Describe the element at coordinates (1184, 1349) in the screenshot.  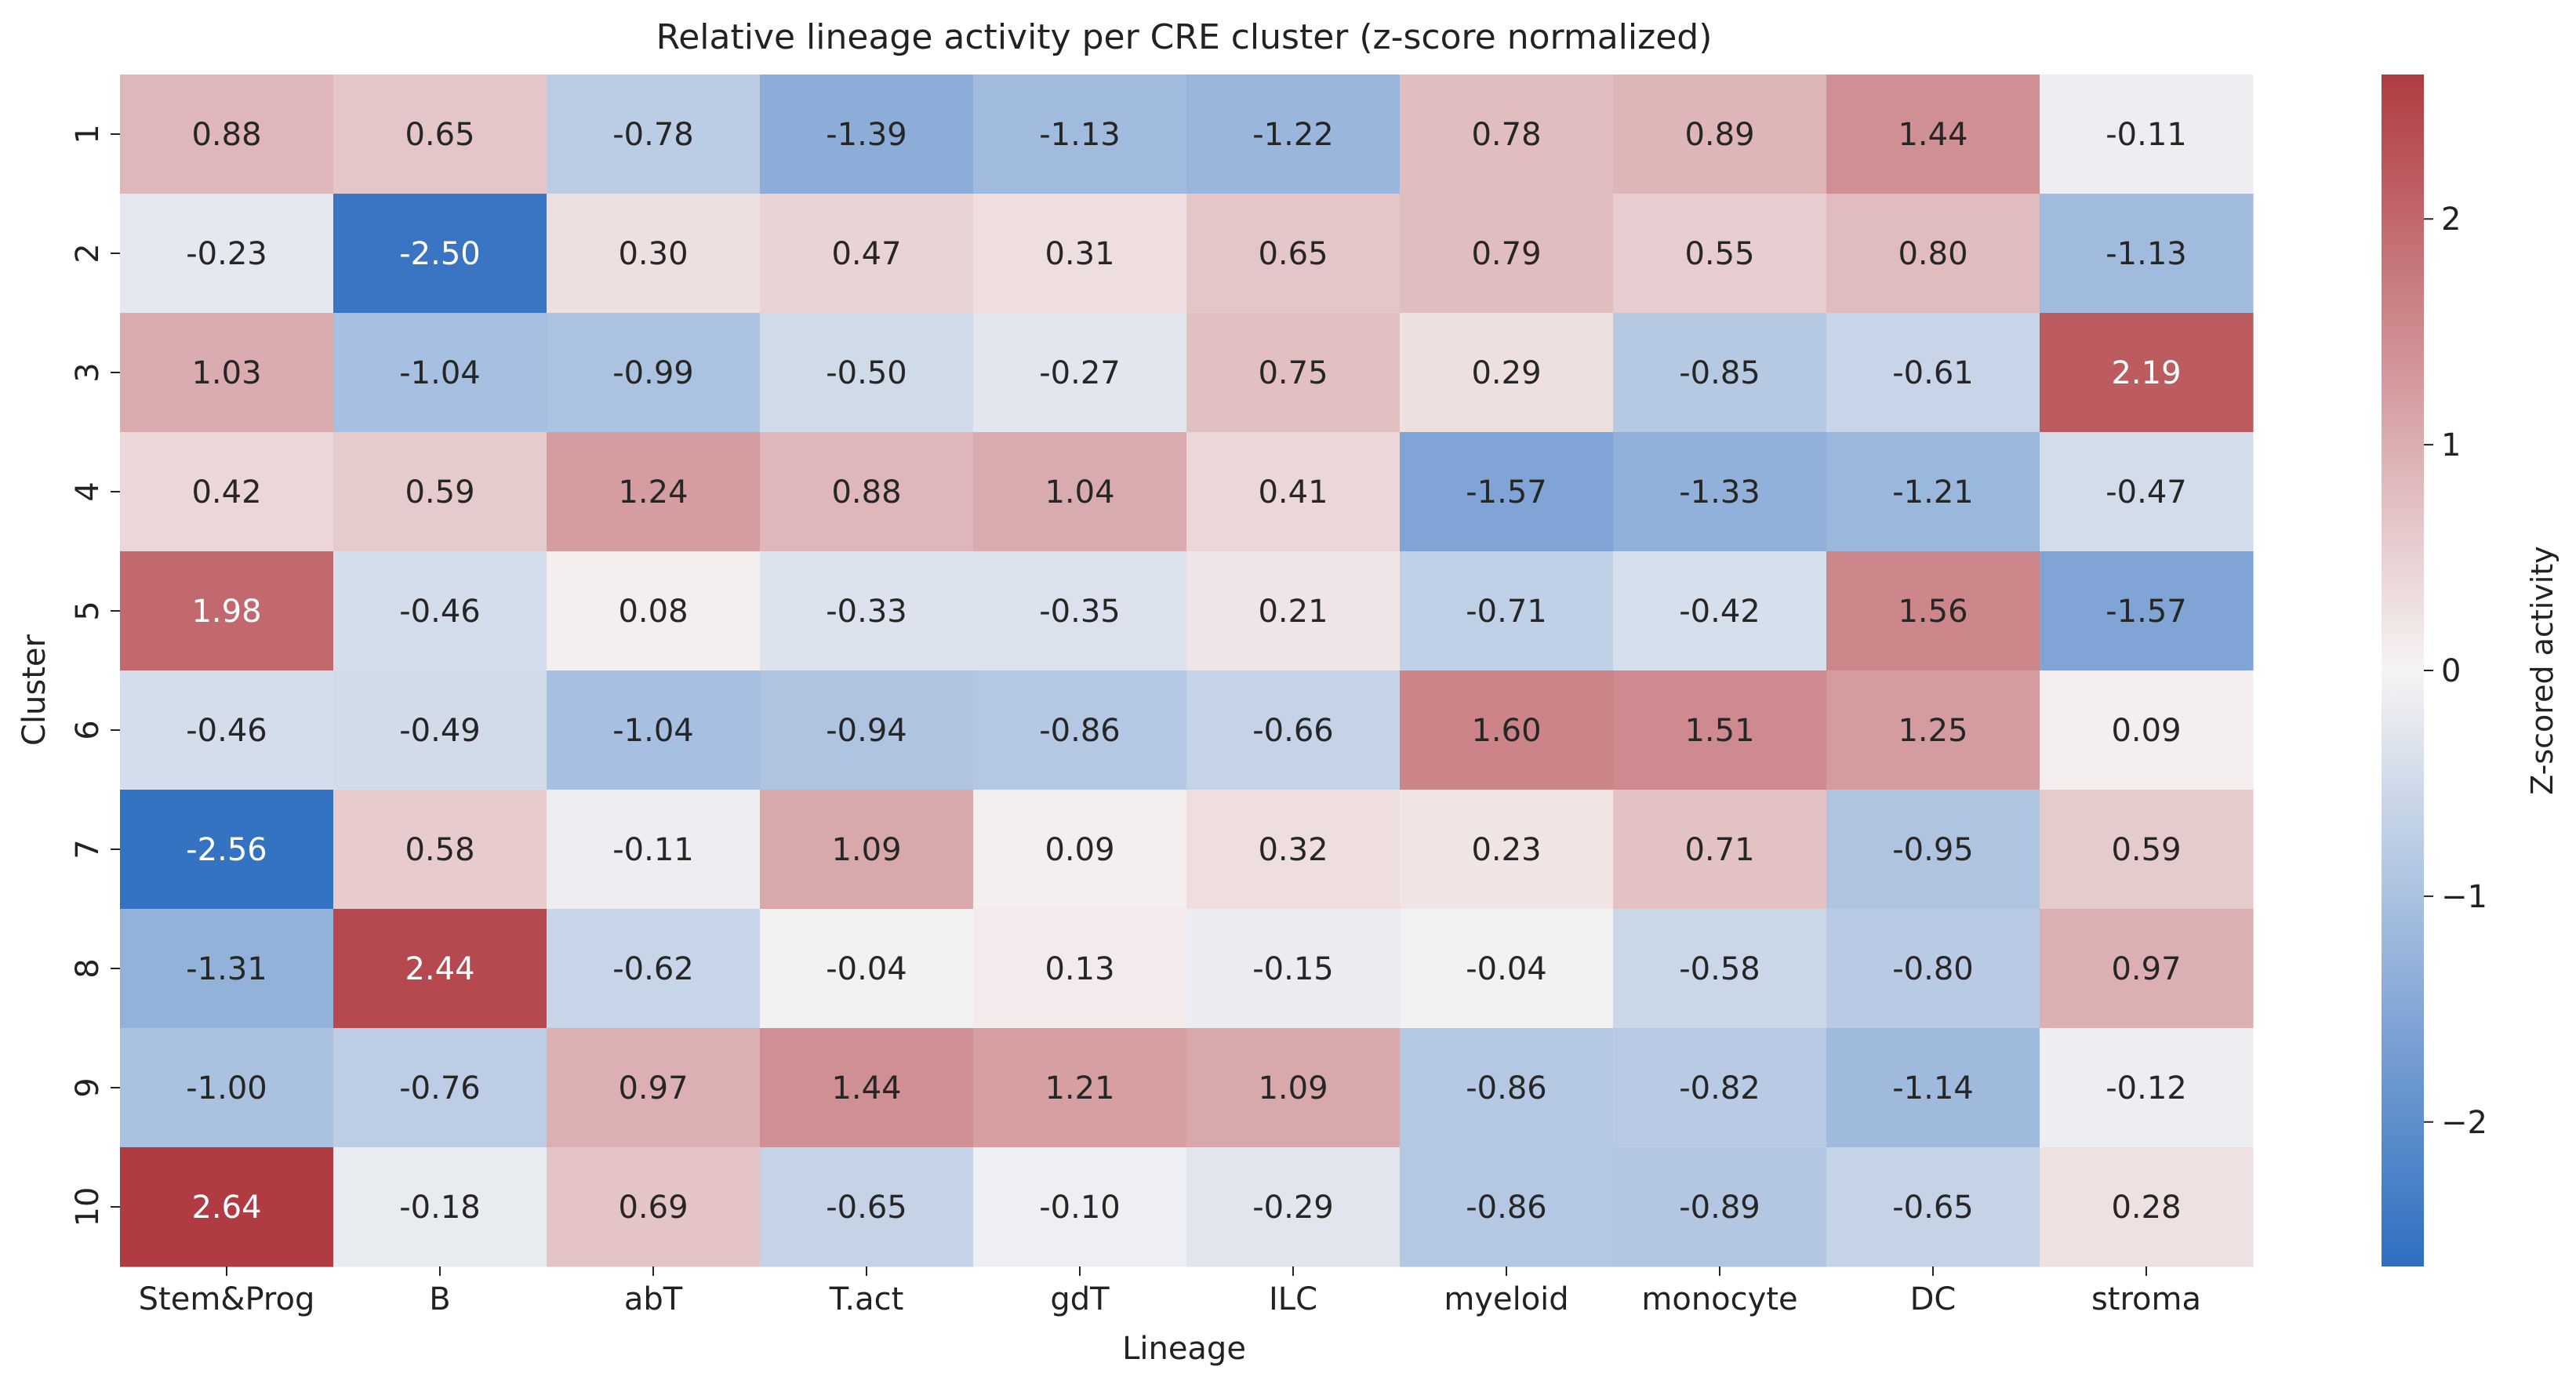
I see `x-axis-label: Lineage` at that location.